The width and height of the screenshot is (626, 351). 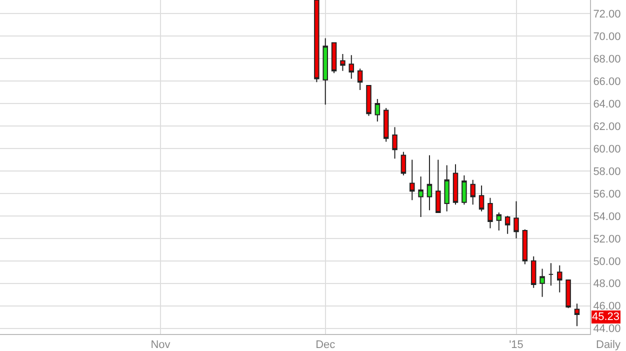 What do you see at coordinates (516, 345) in the screenshot?
I see `x-tick-label: '15` at bounding box center [516, 345].